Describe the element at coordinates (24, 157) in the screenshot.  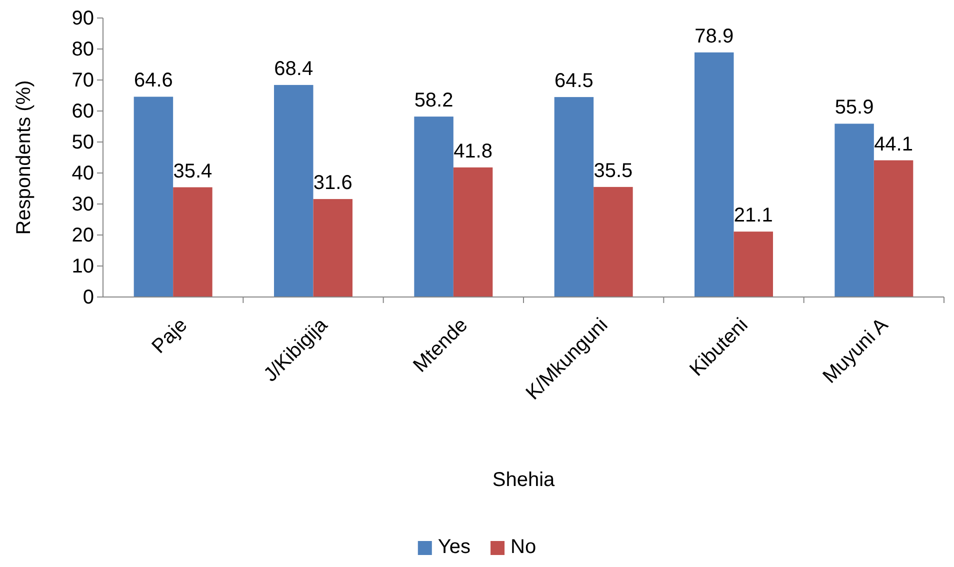
I see `y-axis-title: Respondents (%)` at that location.